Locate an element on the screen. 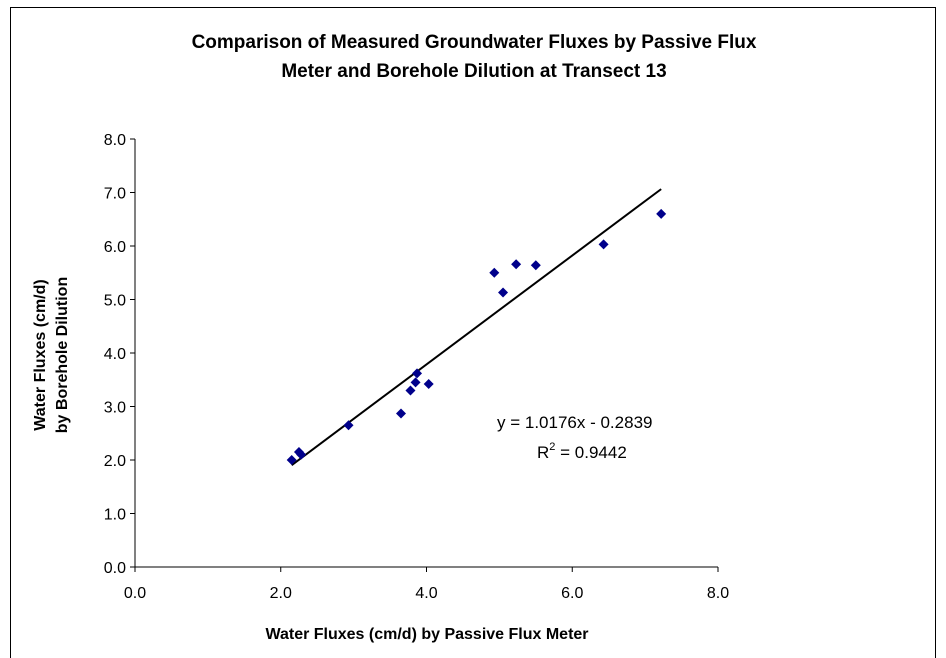  y-axis-ticks: 0.0 1.0 2.0 3.0 4.0 5.0 6.0 7.0 8.0 is located at coordinates (119, 354).